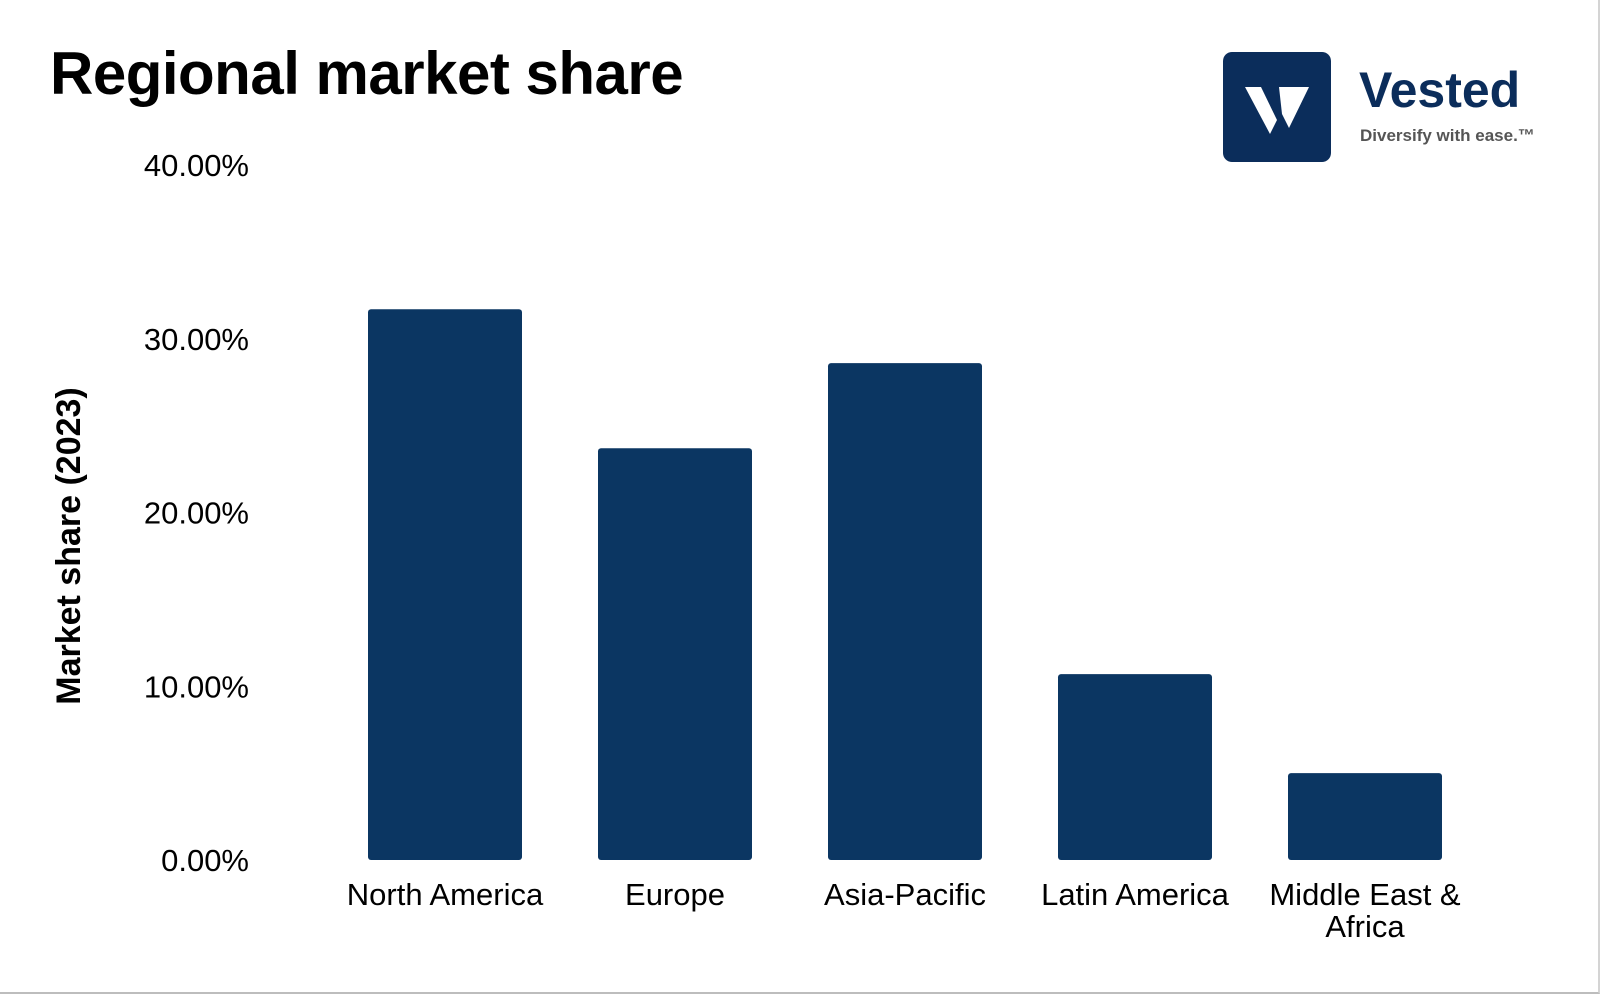 The width and height of the screenshot is (1600, 994). Describe the element at coordinates (905, 894) in the screenshot. I see `category-label: Asia-Pacific` at that location.